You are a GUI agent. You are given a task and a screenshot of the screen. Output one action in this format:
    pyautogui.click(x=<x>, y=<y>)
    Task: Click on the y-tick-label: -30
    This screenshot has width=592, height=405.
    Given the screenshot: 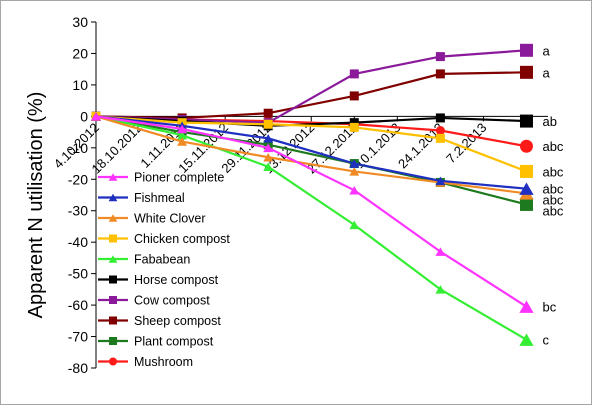 What is the action you would take?
    pyautogui.click(x=78, y=211)
    